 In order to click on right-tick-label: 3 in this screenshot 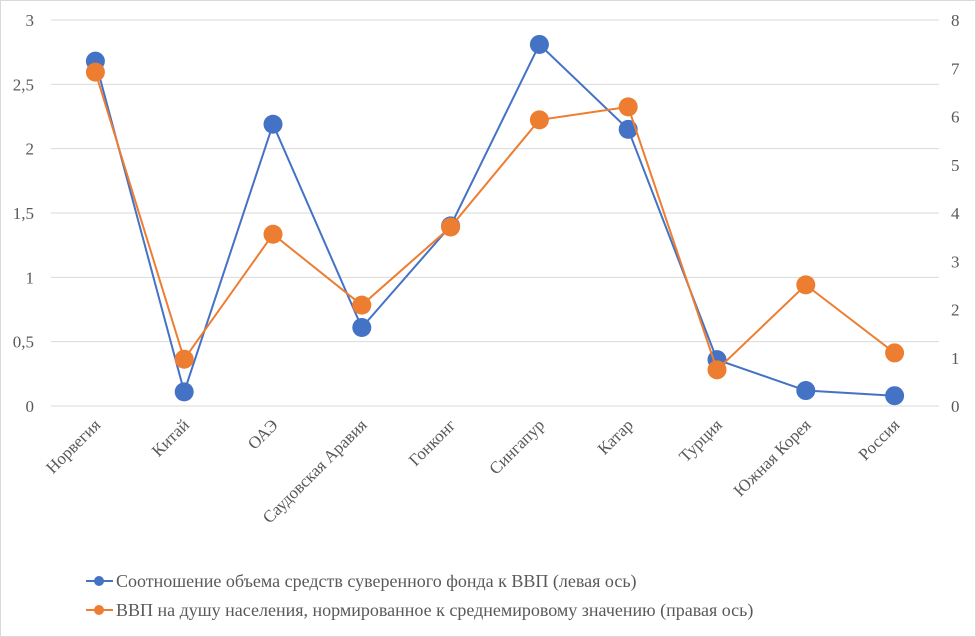, I will do `click(955, 261)`.